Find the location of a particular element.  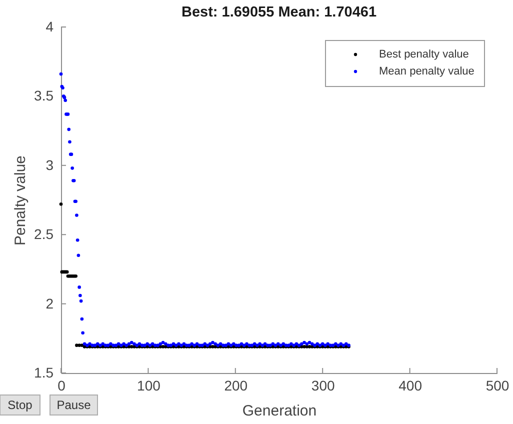

y-tick-label: 3 is located at coordinates (50, 164).